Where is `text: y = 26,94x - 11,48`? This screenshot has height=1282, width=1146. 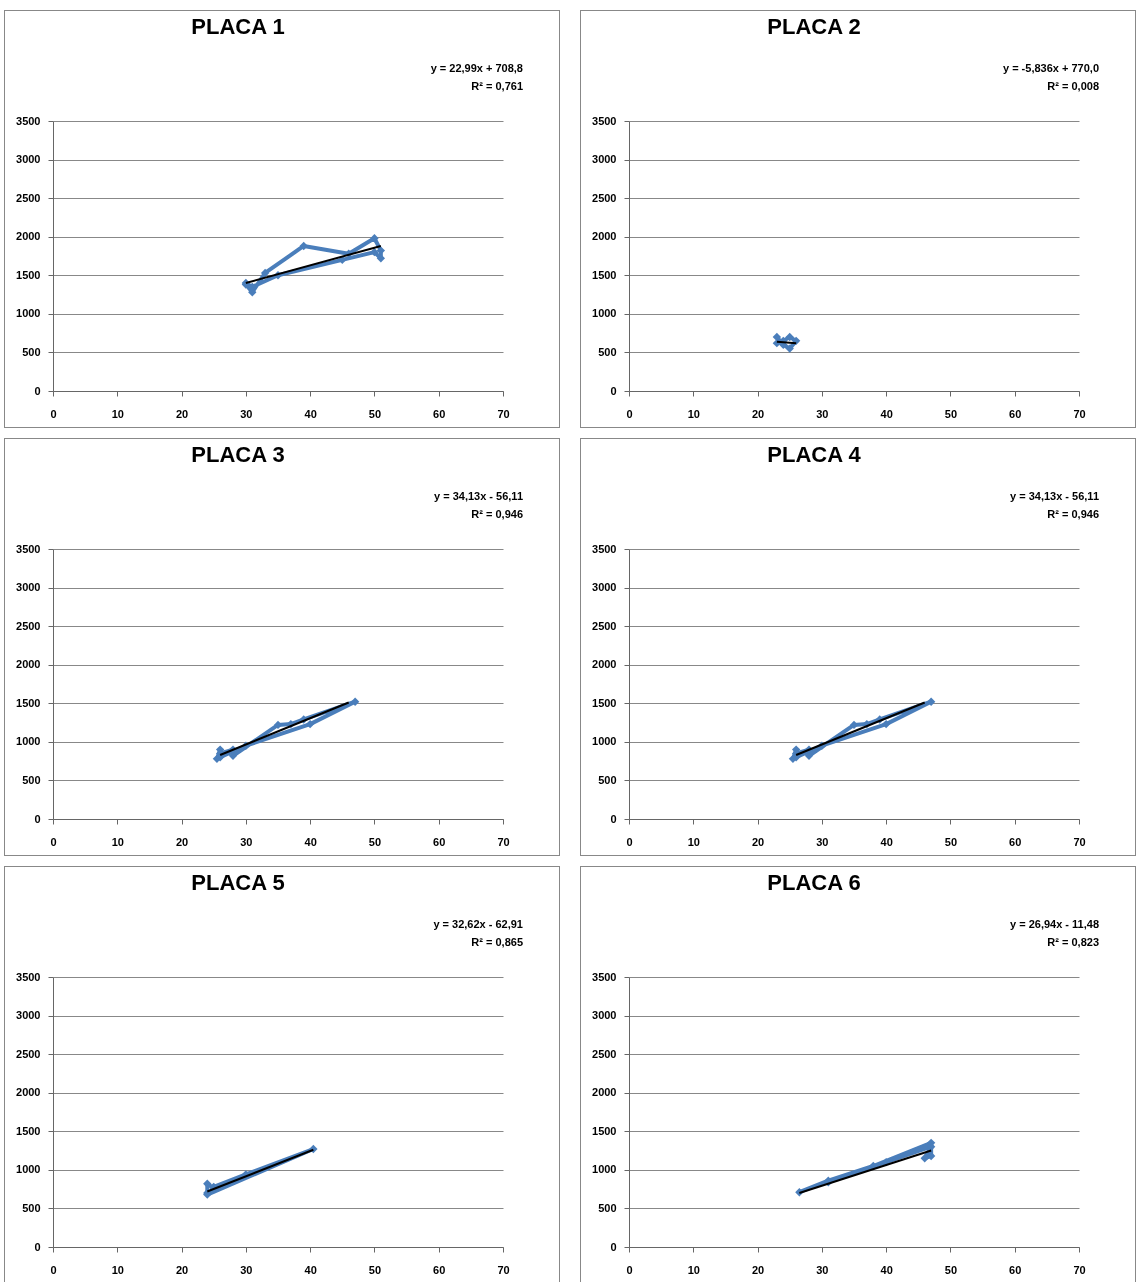 text: y = 26,94x - 11,48 is located at coordinates (1054, 924).